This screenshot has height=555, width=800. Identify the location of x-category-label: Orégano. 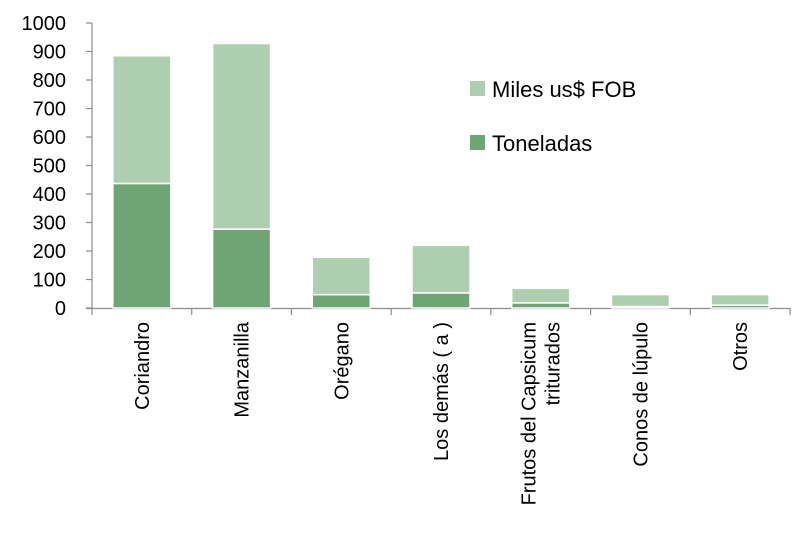
(342, 361).